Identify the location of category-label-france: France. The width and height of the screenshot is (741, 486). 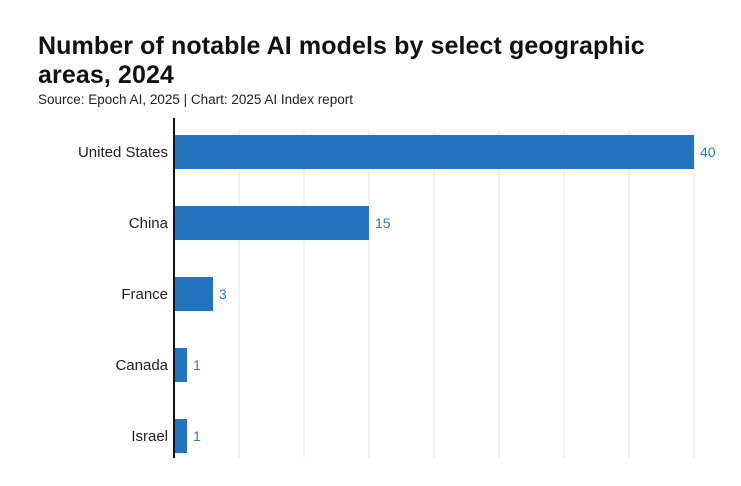
(144, 294).